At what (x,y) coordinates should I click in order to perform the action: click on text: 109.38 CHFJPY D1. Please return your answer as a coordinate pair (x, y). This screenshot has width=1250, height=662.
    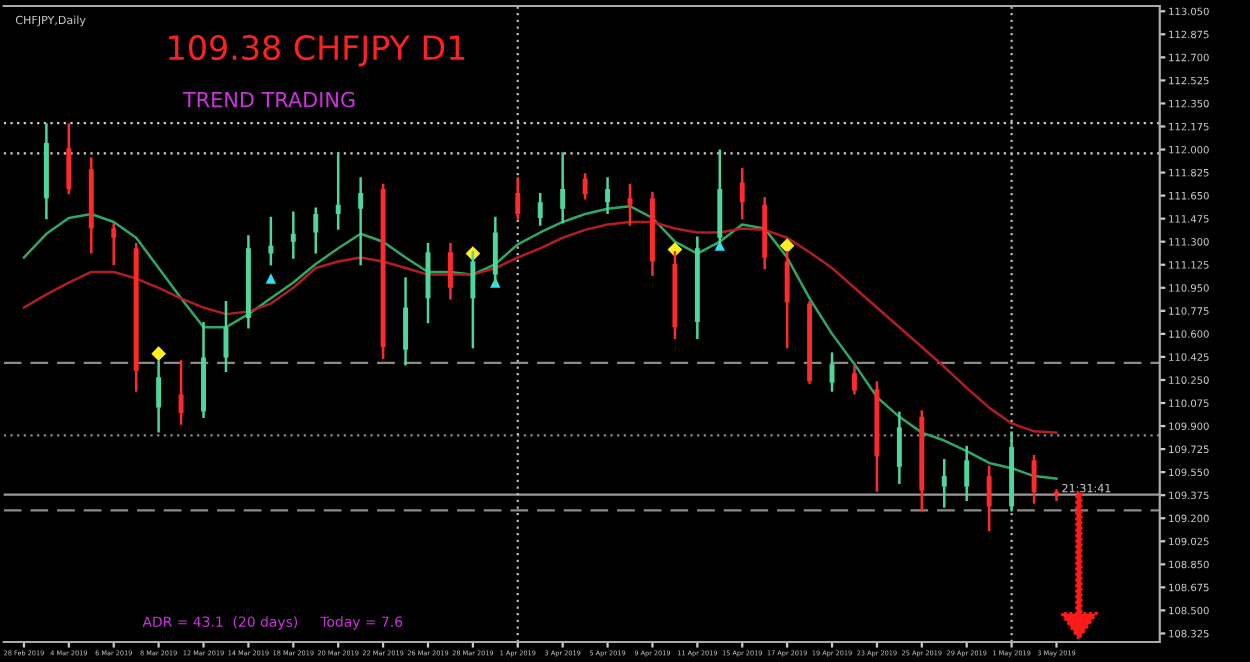
    Looking at the image, I should click on (317, 50).